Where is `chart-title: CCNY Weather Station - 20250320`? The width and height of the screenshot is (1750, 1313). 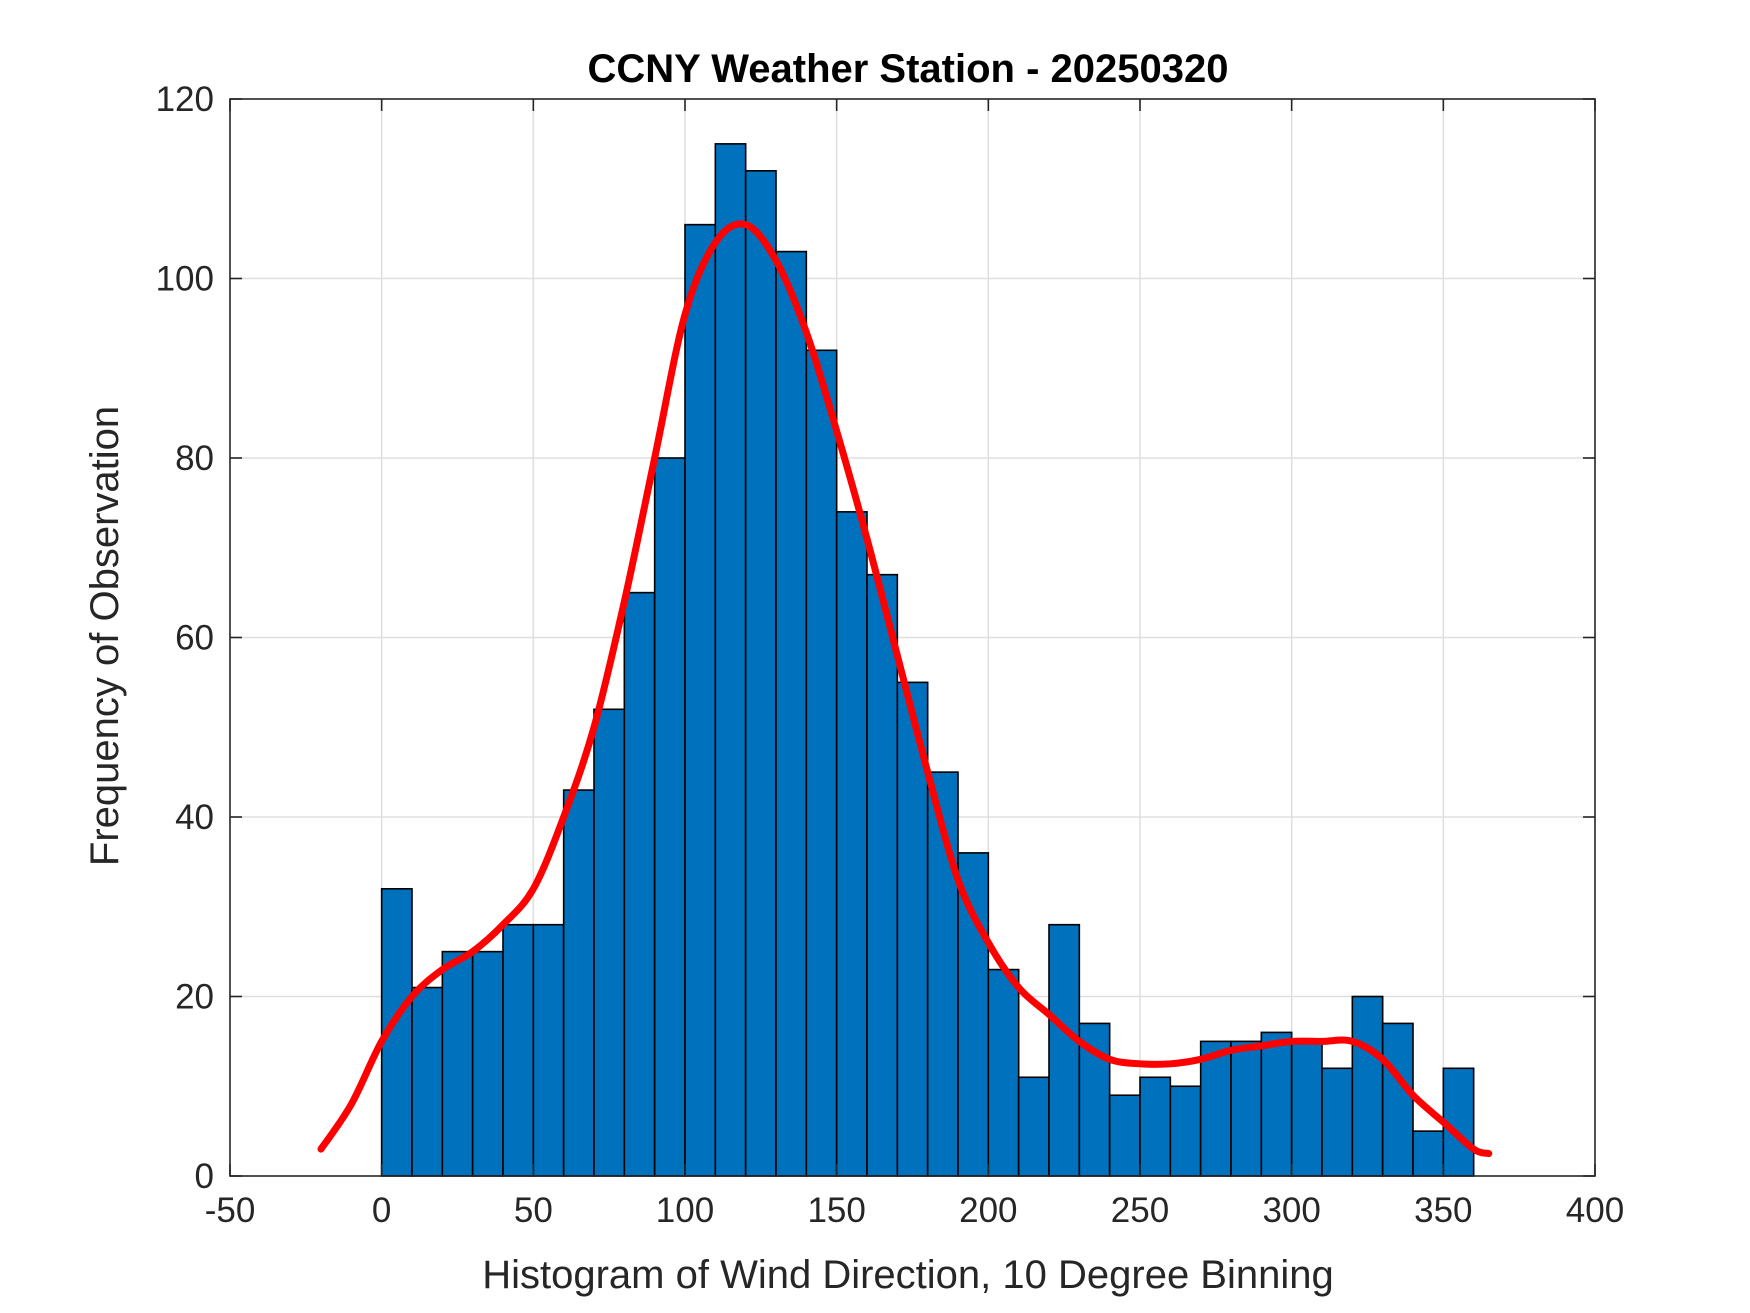
chart-title: CCNY Weather Station - 20250320 is located at coordinates (908, 69).